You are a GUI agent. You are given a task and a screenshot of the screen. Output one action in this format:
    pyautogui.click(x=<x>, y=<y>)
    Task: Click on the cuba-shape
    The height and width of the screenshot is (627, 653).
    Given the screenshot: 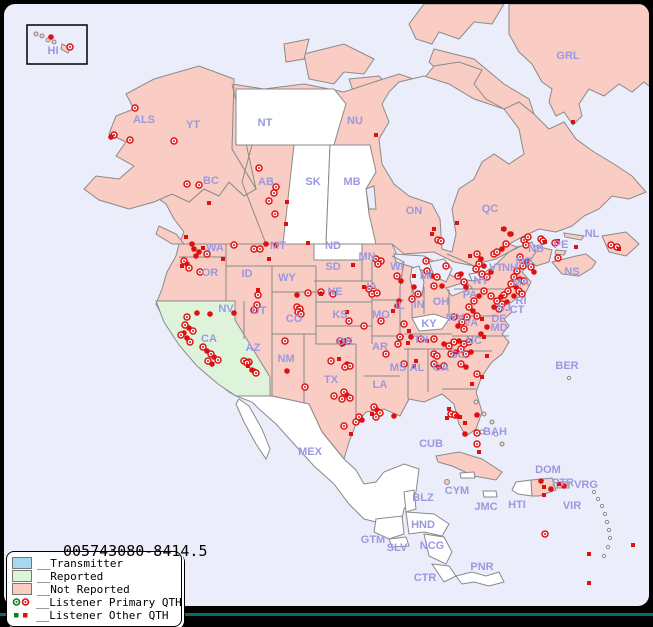 What is the action you would take?
    pyautogui.click(x=469, y=466)
    